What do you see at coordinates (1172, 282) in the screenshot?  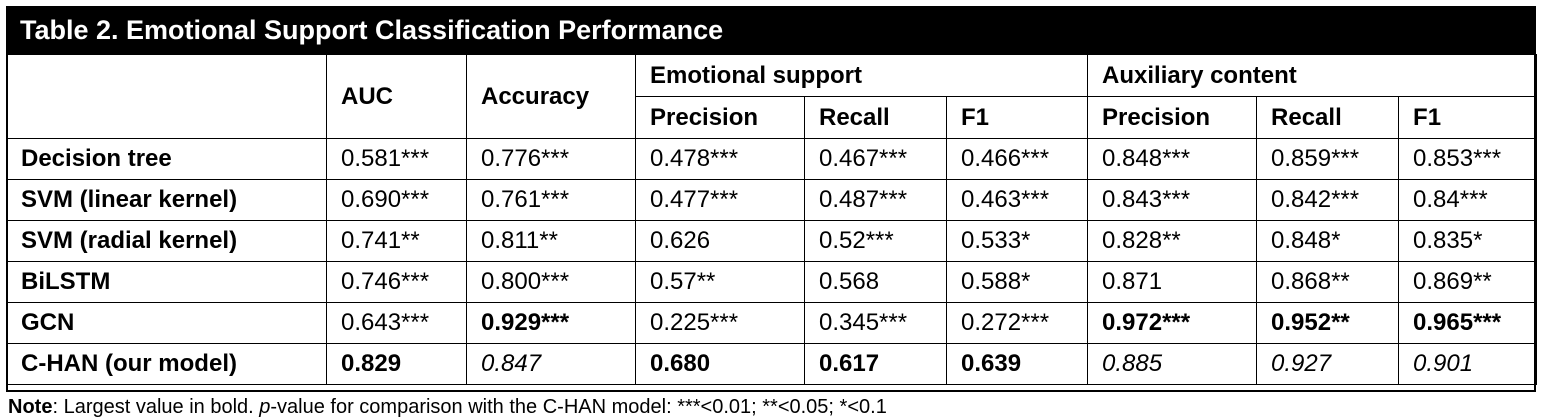 I see `table-cell: 0.871` at bounding box center [1172, 282].